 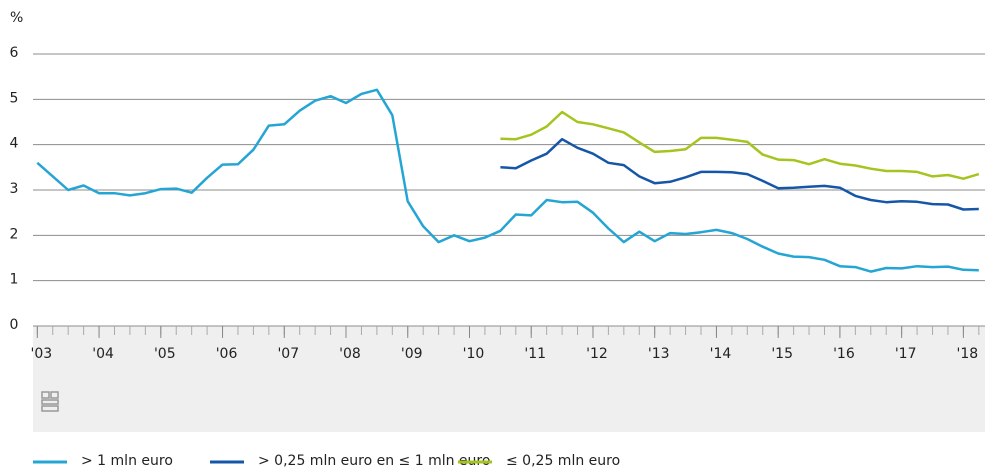 I want to click on x-tick-label: '16, so click(x=844, y=354).